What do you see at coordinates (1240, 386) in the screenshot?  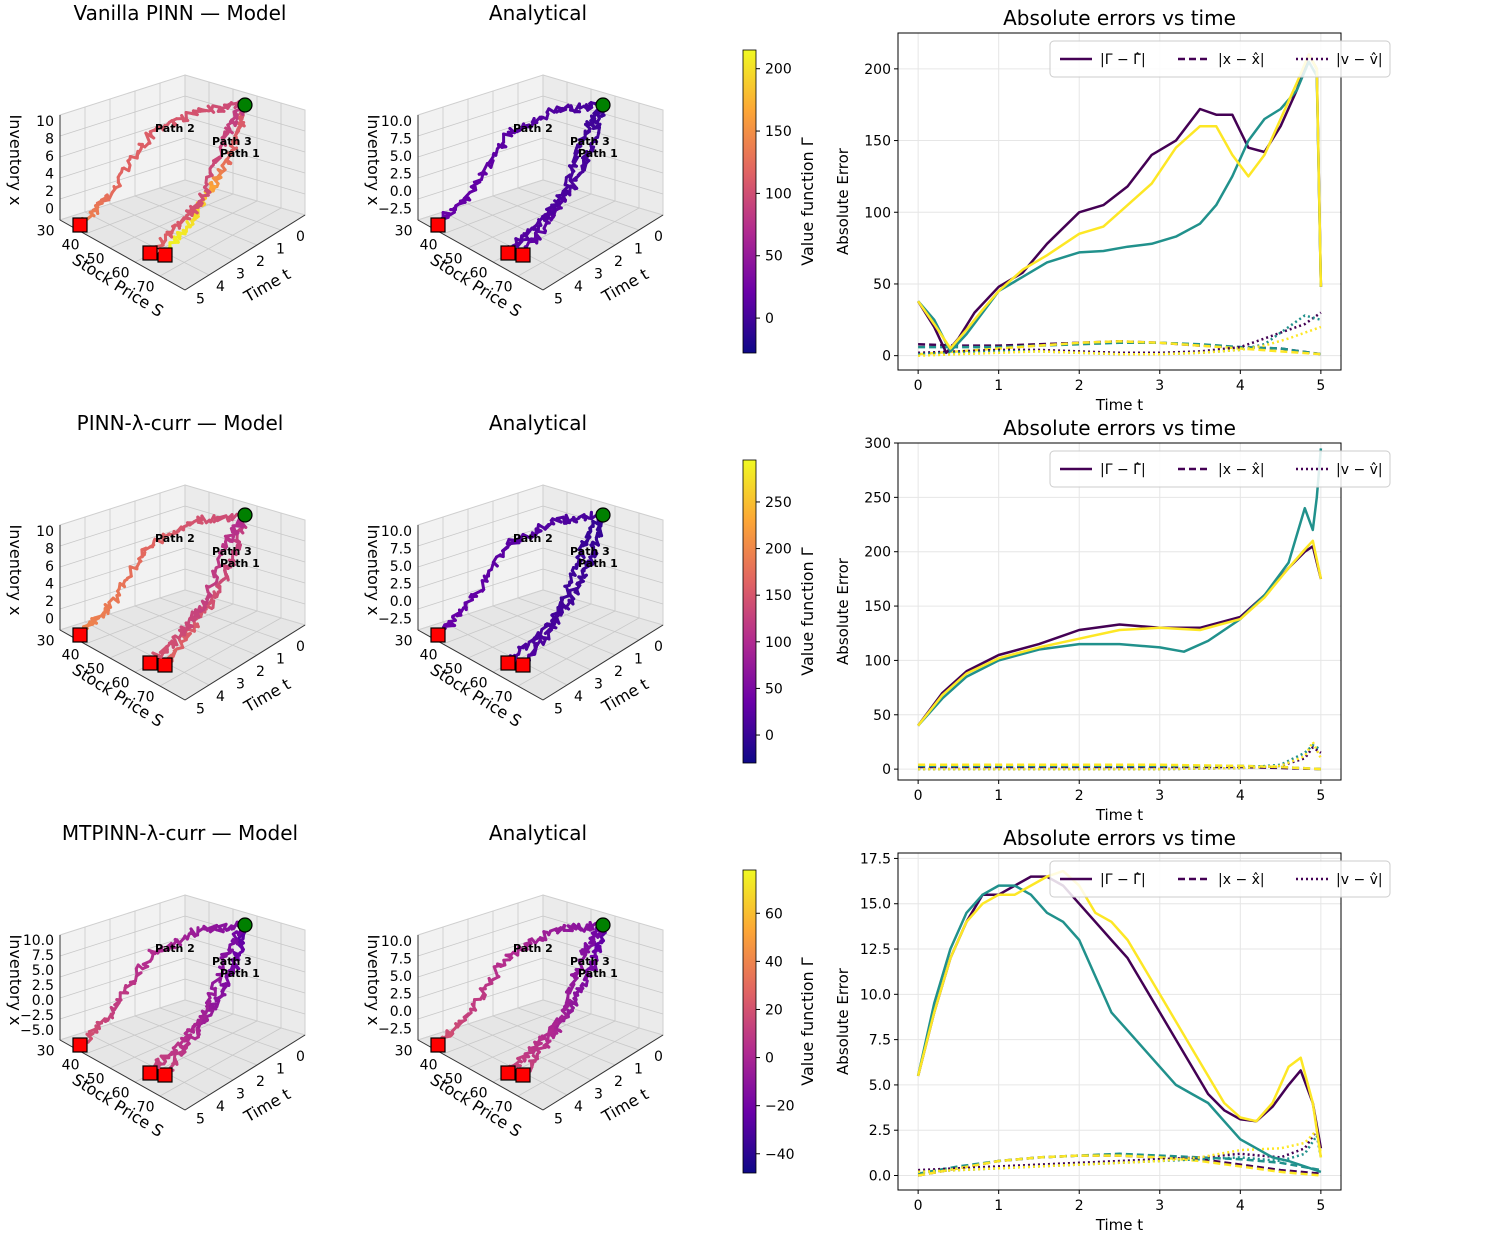 I see `x-tick-label: 4` at bounding box center [1240, 386].